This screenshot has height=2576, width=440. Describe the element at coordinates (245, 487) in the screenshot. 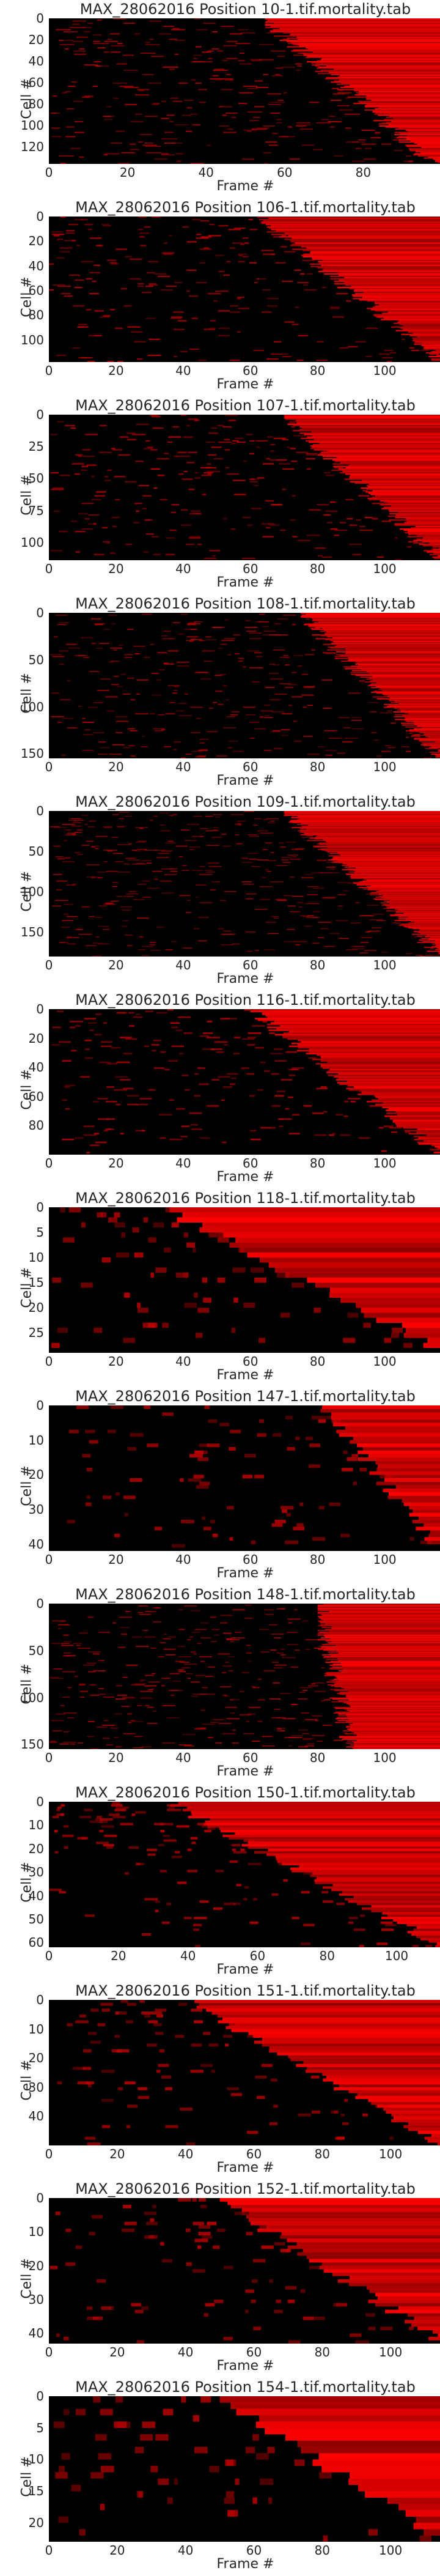

I see `heatmap-svg` at that location.